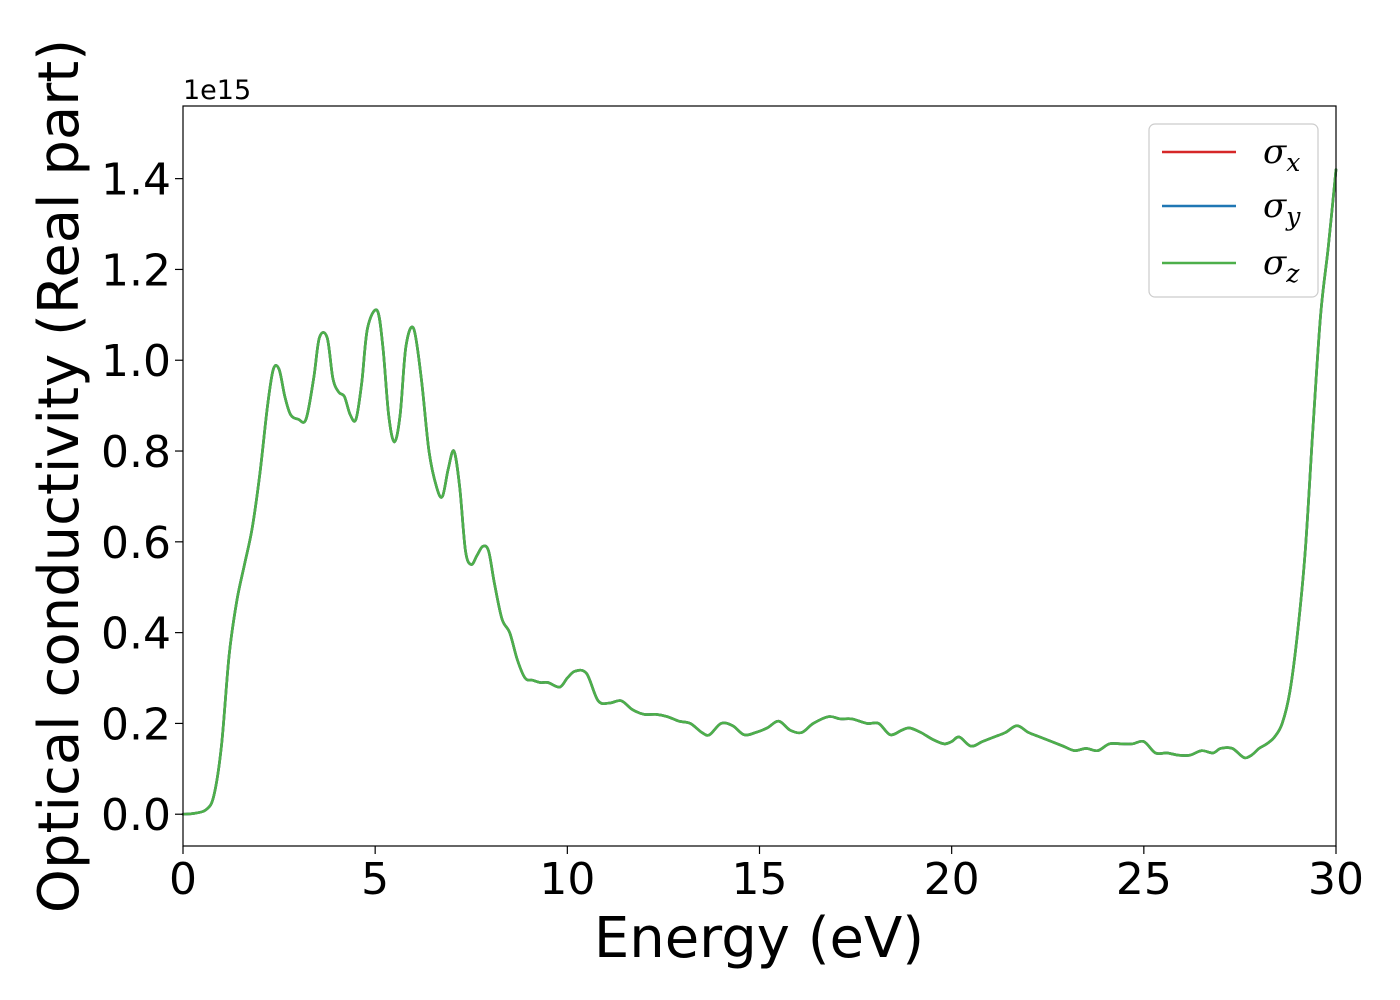 The height and width of the screenshot is (1000, 1400). What do you see at coordinates (136, 361) in the screenshot?
I see `y-tick-label: 1.0` at bounding box center [136, 361].